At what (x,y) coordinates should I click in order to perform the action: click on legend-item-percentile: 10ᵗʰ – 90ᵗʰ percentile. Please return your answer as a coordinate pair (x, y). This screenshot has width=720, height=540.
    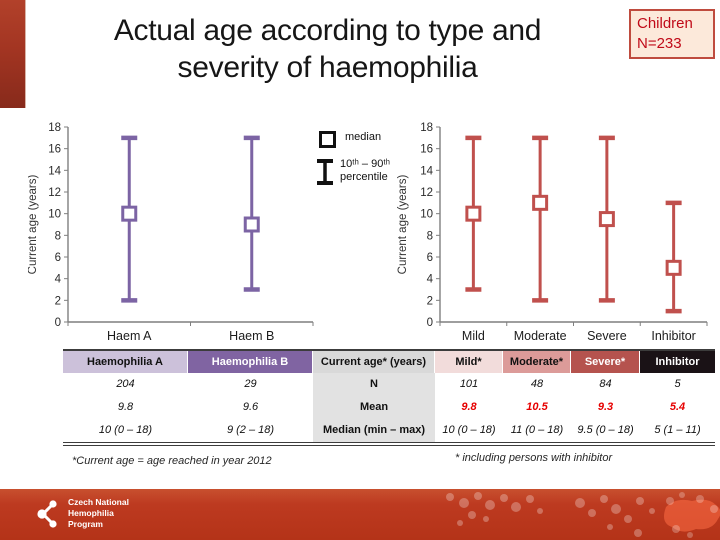
    Looking at the image, I should click on (359, 172).